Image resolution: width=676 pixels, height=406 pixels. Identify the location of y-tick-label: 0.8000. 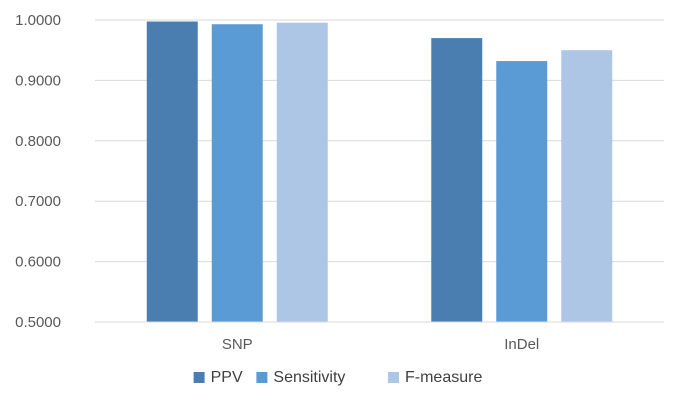
(38, 141).